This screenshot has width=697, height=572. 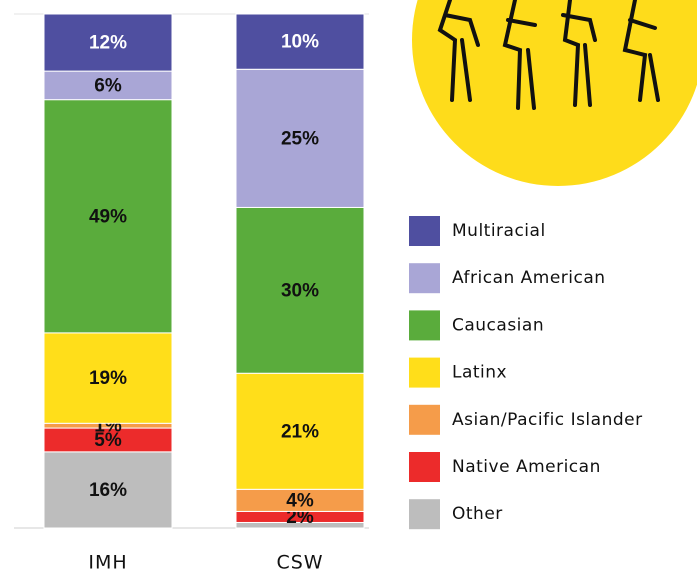 I want to click on legend-label: Latinx, so click(x=479, y=373).